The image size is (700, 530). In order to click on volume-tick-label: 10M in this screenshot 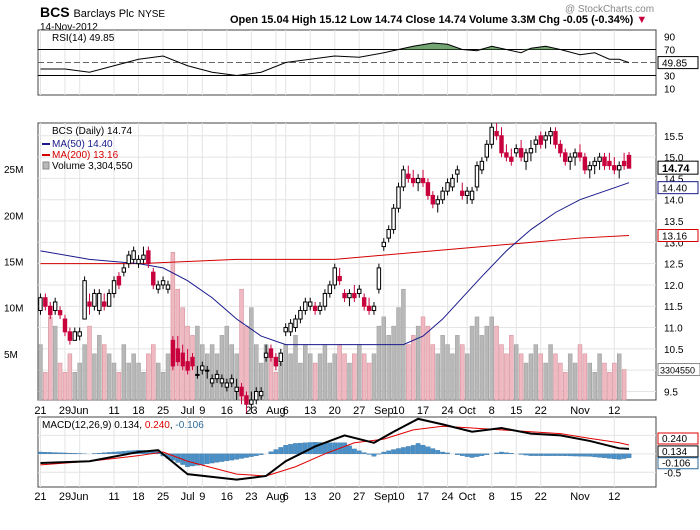, I will do `click(13, 309)`.